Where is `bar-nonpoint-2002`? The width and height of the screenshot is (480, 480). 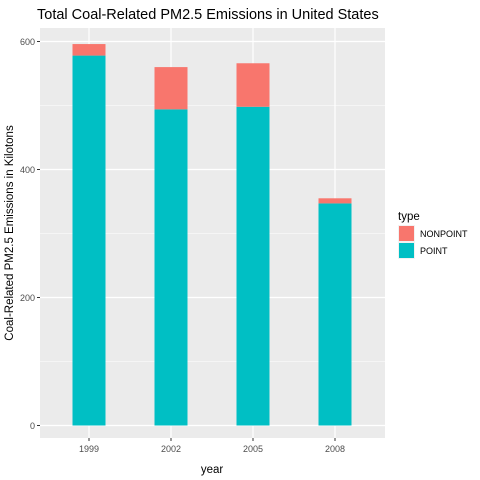 bar-nonpoint-2002 is located at coordinates (171, 88).